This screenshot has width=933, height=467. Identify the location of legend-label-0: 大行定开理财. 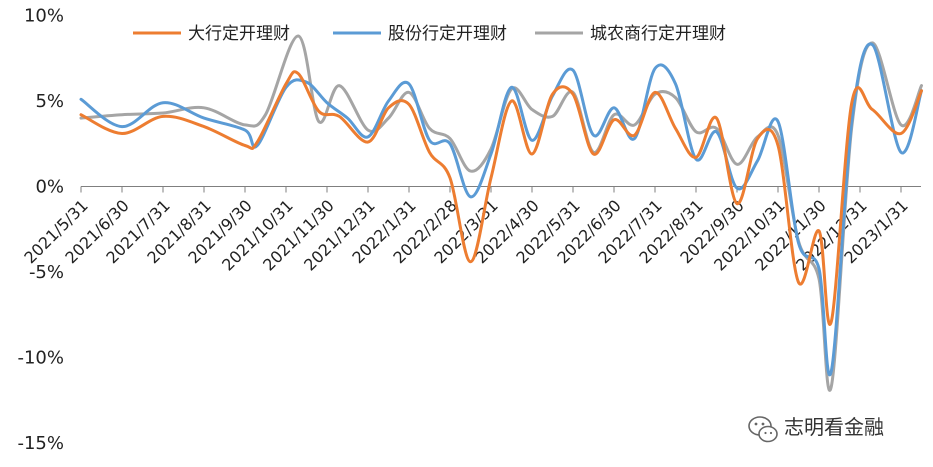
(239, 34).